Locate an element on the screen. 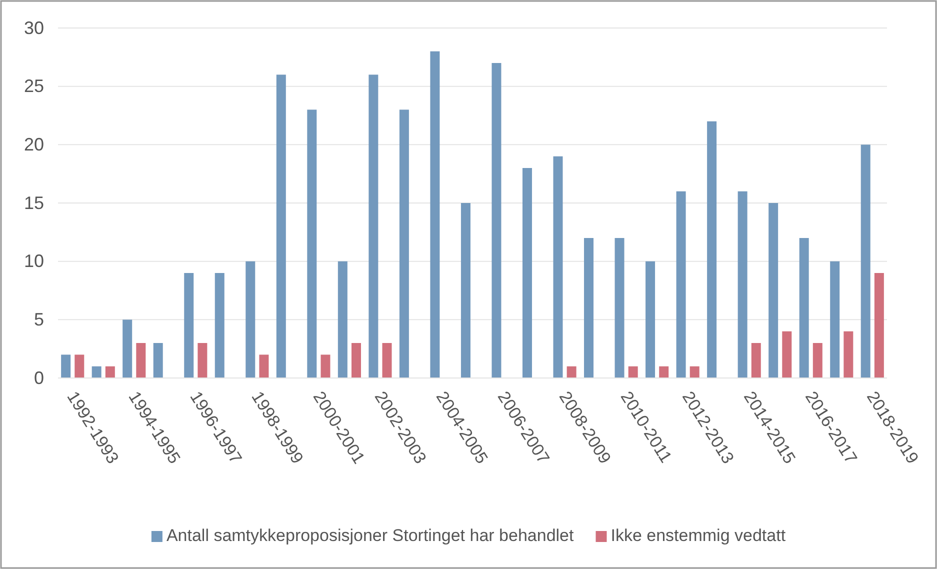  legend-label: Ikke enstemmig vedtatt is located at coordinates (698, 535).